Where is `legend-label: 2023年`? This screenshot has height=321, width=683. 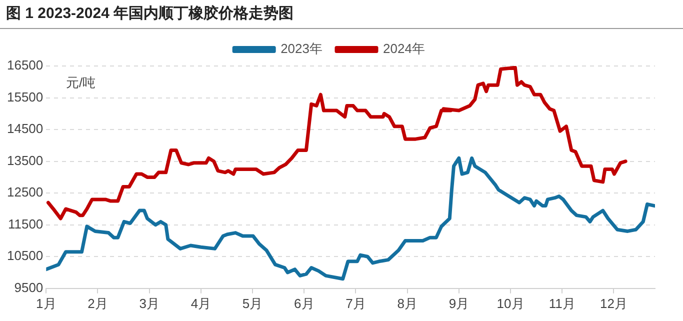
legend-label: 2023年 is located at coordinates (301, 48).